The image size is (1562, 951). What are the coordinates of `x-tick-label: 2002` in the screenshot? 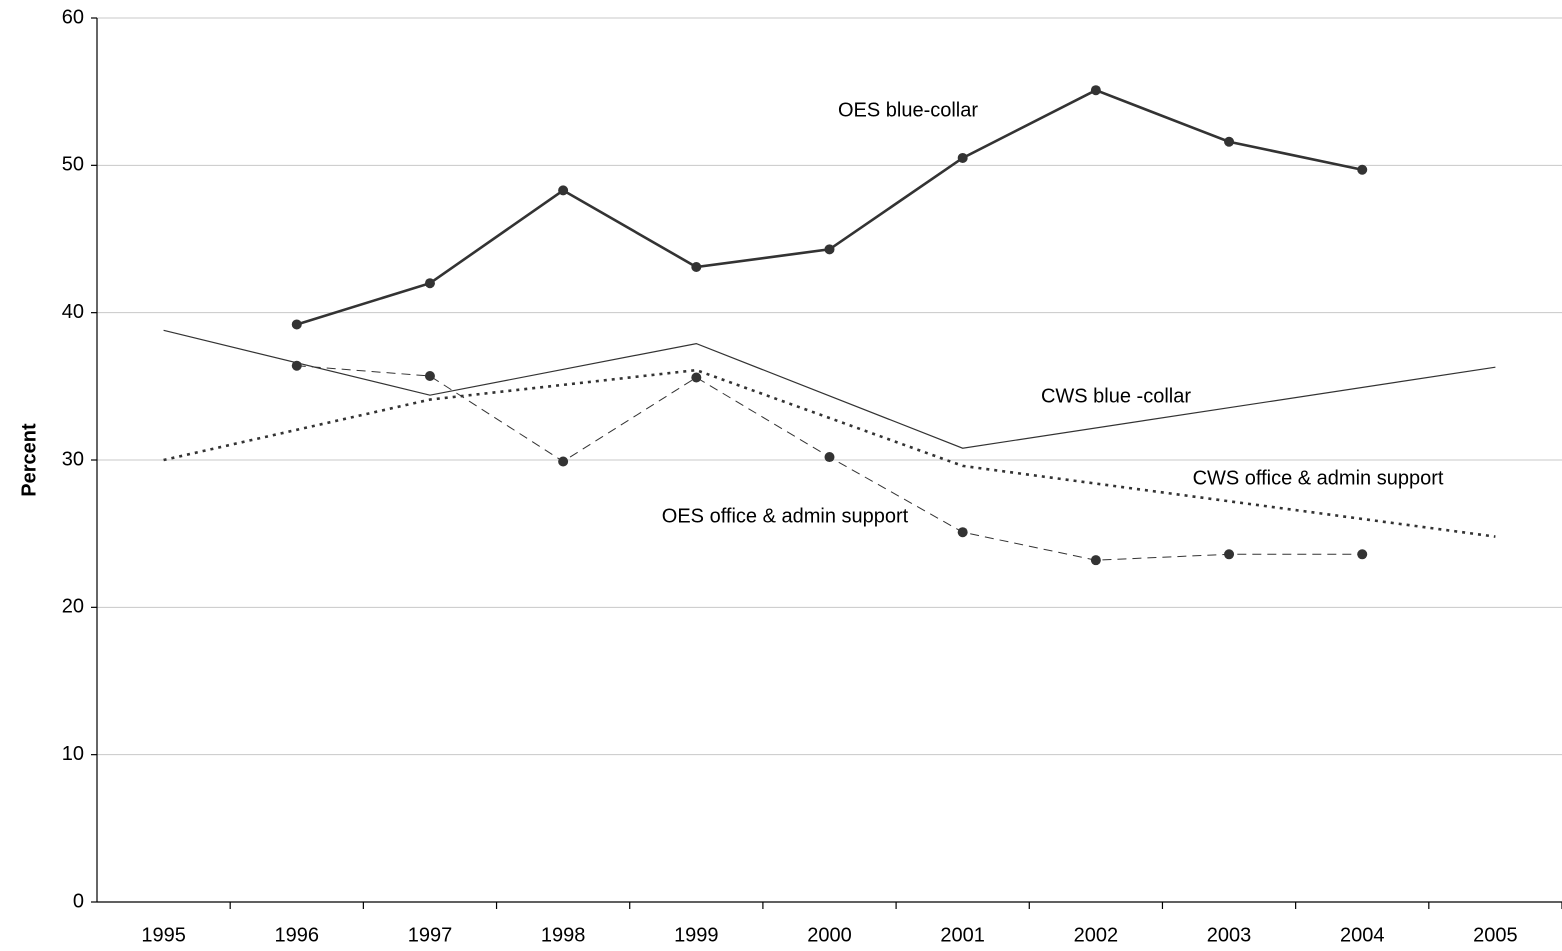 It's located at (1096, 935).